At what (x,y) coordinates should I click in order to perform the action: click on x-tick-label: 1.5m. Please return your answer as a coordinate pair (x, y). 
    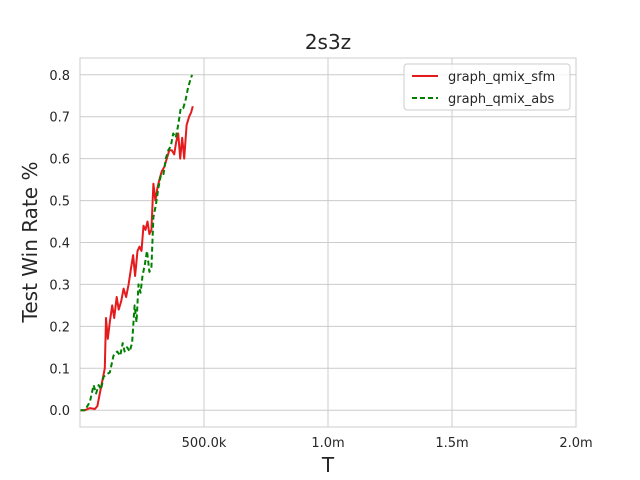
    Looking at the image, I should click on (451, 443).